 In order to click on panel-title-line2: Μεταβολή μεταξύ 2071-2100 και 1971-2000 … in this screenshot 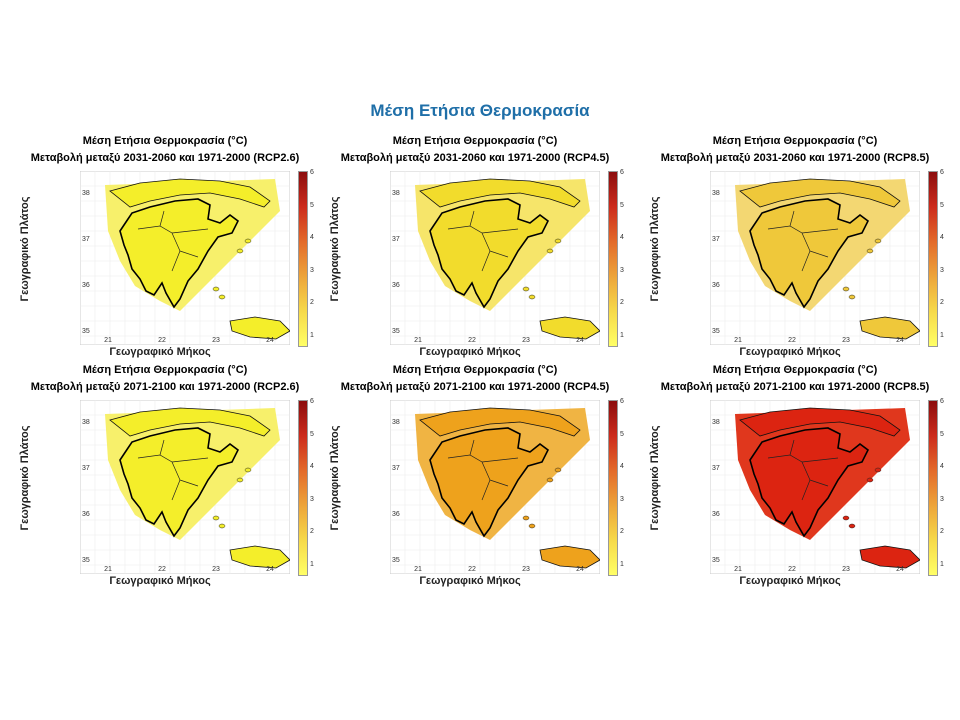, I will do `click(475, 387)`.